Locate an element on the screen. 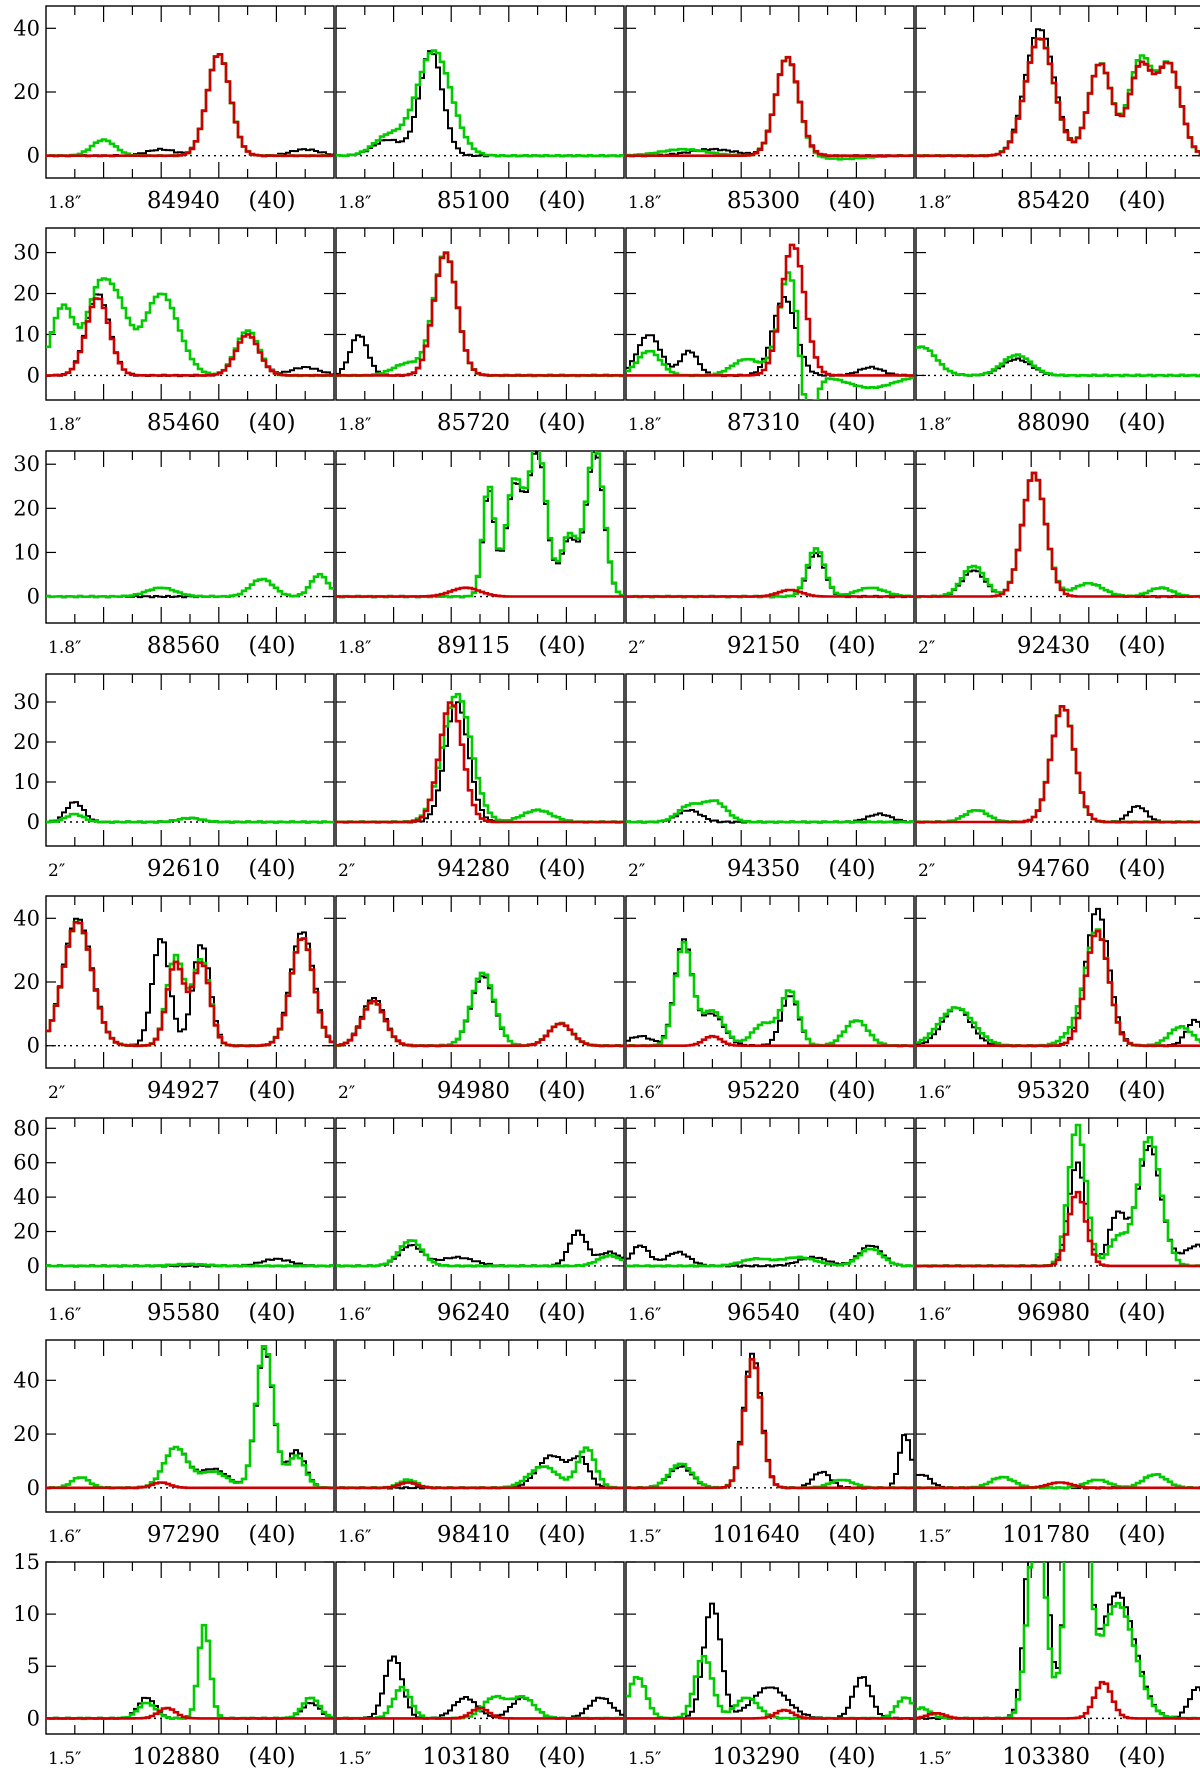  frequency-label: 96980 is located at coordinates (1053, 1313).